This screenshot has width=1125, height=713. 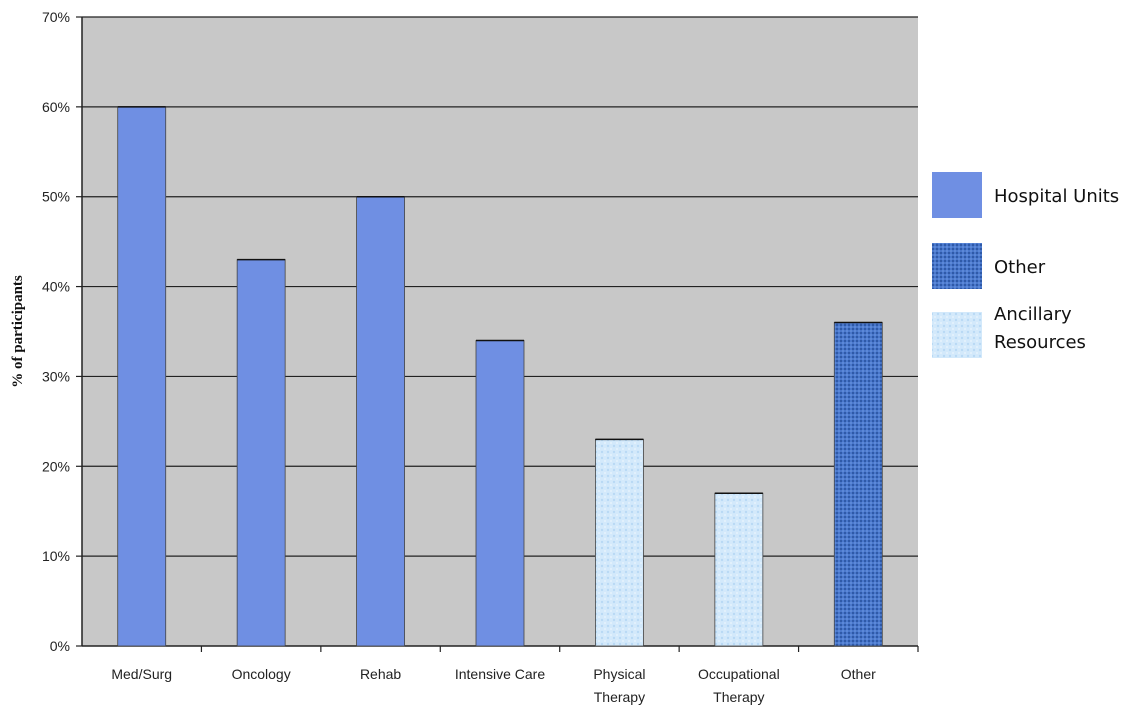 What do you see at coordinates (1020, 267) in the screenshot?
I see `legend-label-other: Other` at bounding box center [1020, 267].